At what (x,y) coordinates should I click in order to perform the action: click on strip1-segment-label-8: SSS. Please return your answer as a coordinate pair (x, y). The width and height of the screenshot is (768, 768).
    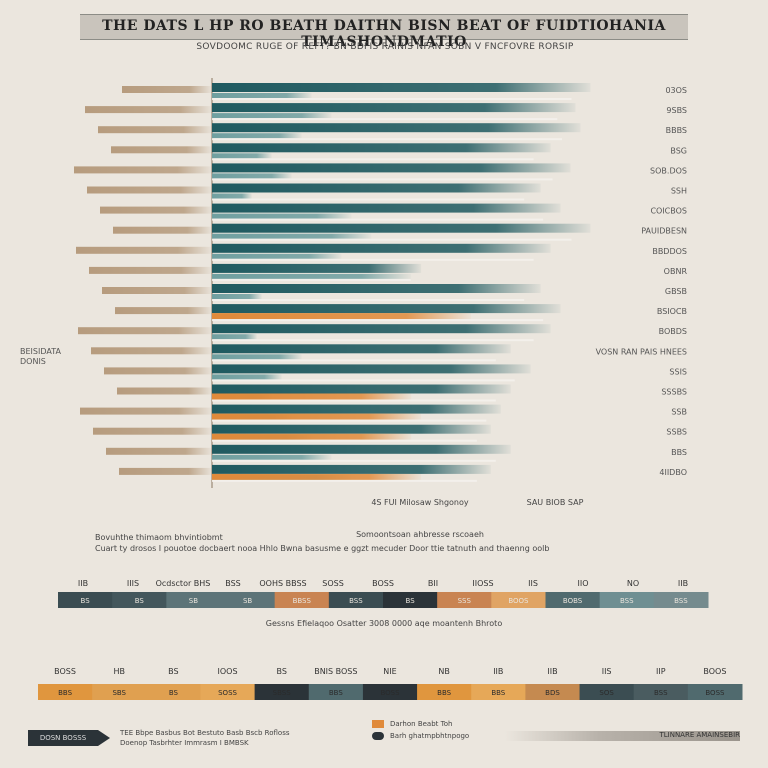
    Looking at the image, I should click on (465, 601).